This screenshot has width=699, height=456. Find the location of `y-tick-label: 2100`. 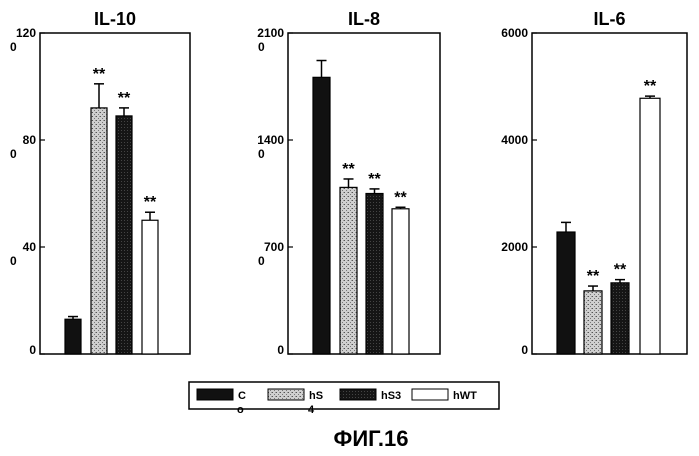

y-tick-label: 2100 is located at coordinates (270, 33).